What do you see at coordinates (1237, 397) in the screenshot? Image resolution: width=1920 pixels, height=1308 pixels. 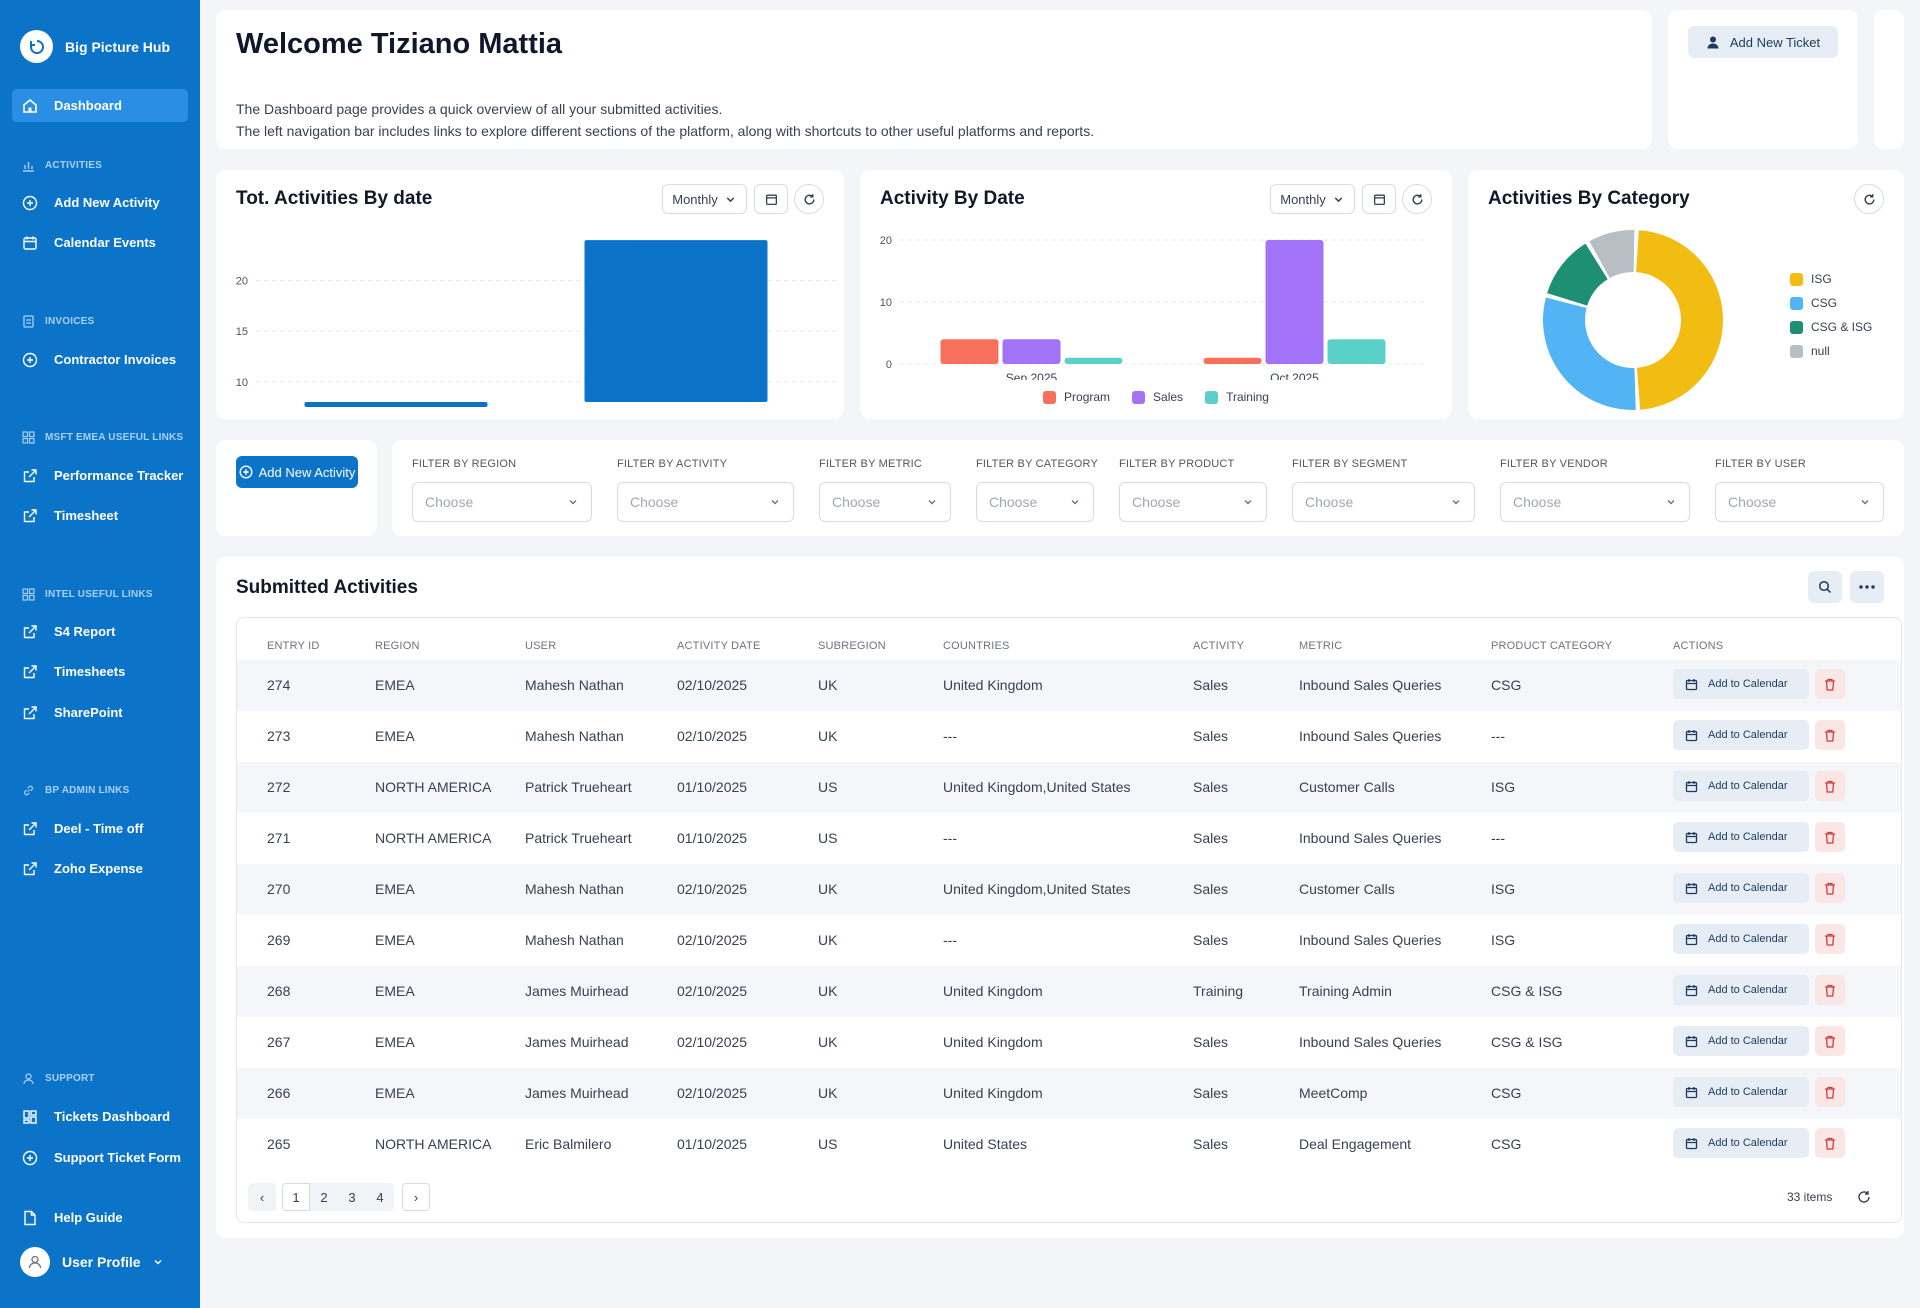 I see `legend-item-training: Training` at bounding box center [1237, 397].